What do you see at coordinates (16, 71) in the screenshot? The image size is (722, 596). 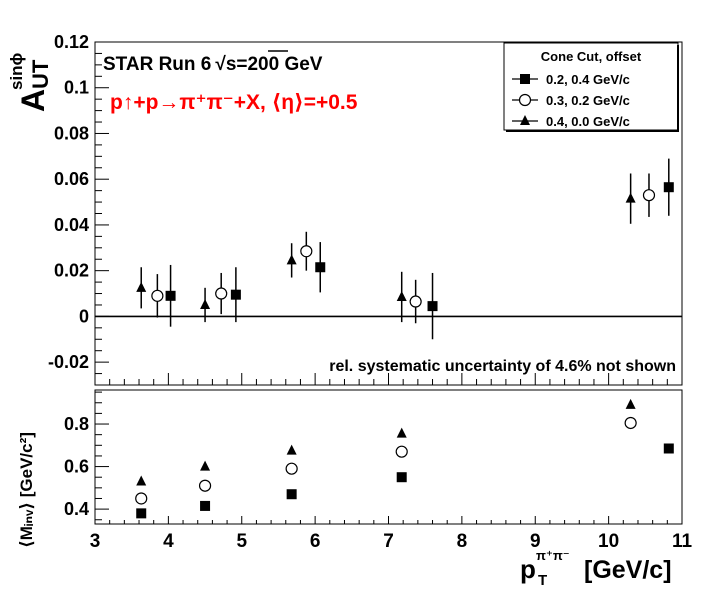 I see `svg-text: sinϕ` at bounding box center [16, 71].